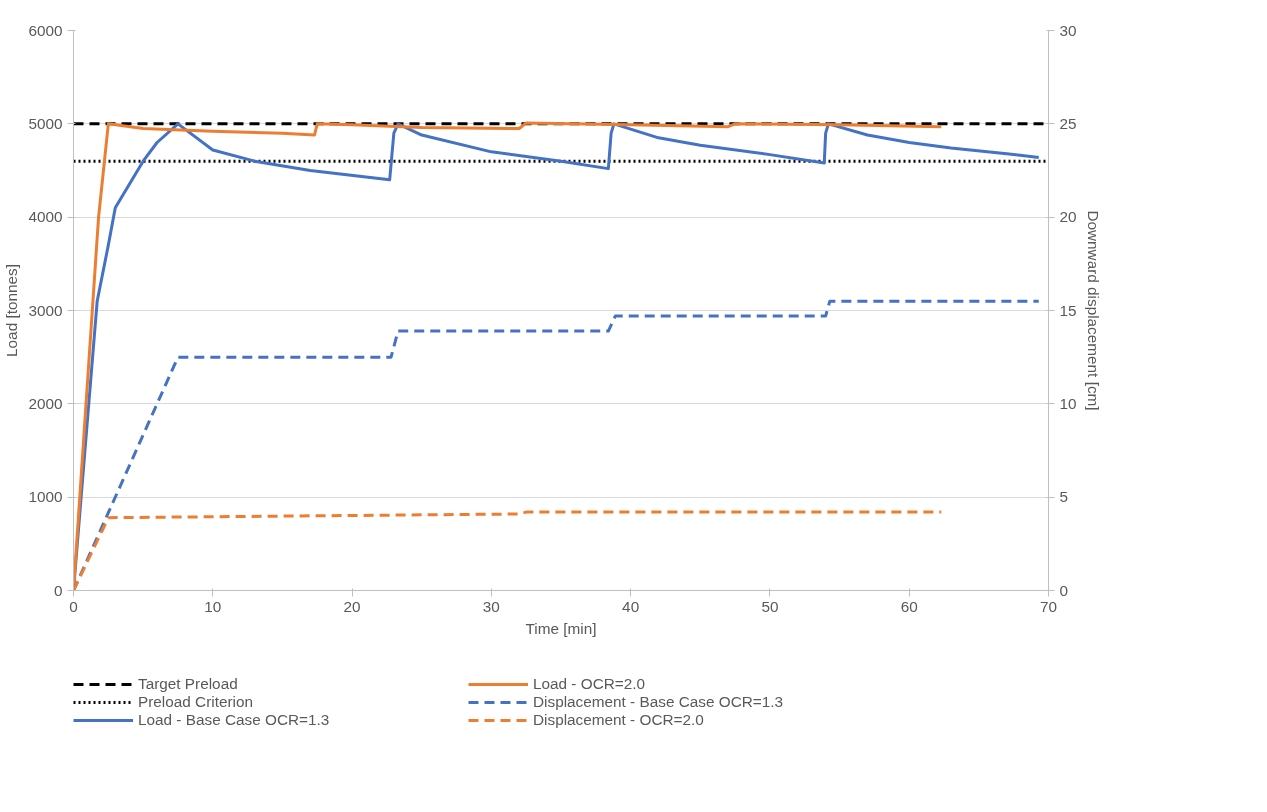 The width and height of the screenshot is (1267, 812). What do you see at coordinates (631, 606) in the screenshot?
I see `x-tick-label: 40` at bounding box center [631, 606].